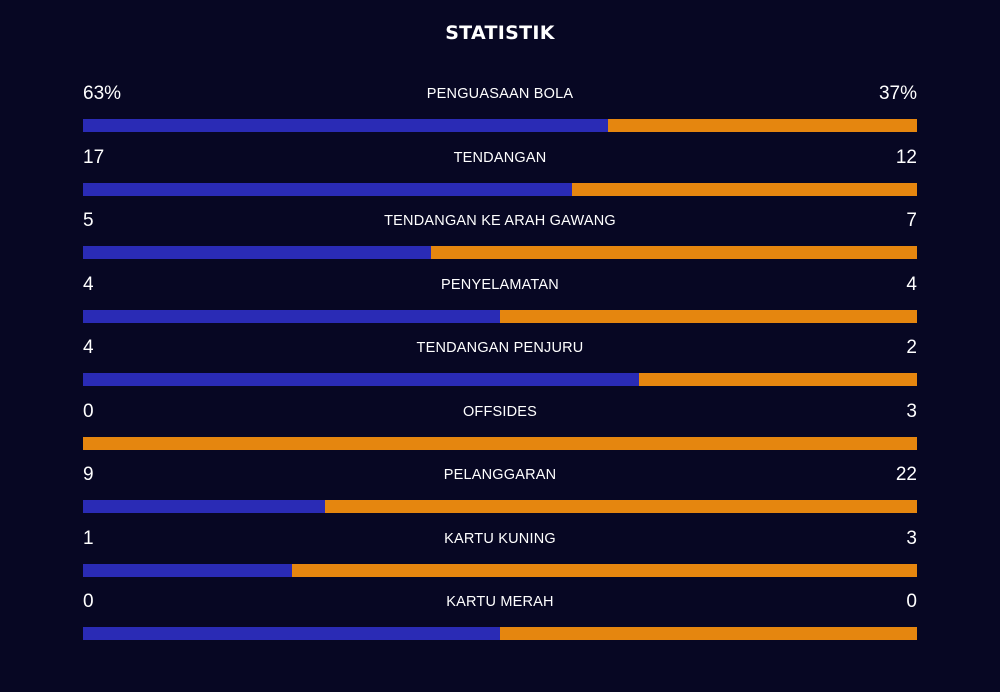 The image size is (1000, 692). What do you see at coordinates (88, 474) in the screenshot?
I see `home-value: 9` at bounding box center [88, 474].